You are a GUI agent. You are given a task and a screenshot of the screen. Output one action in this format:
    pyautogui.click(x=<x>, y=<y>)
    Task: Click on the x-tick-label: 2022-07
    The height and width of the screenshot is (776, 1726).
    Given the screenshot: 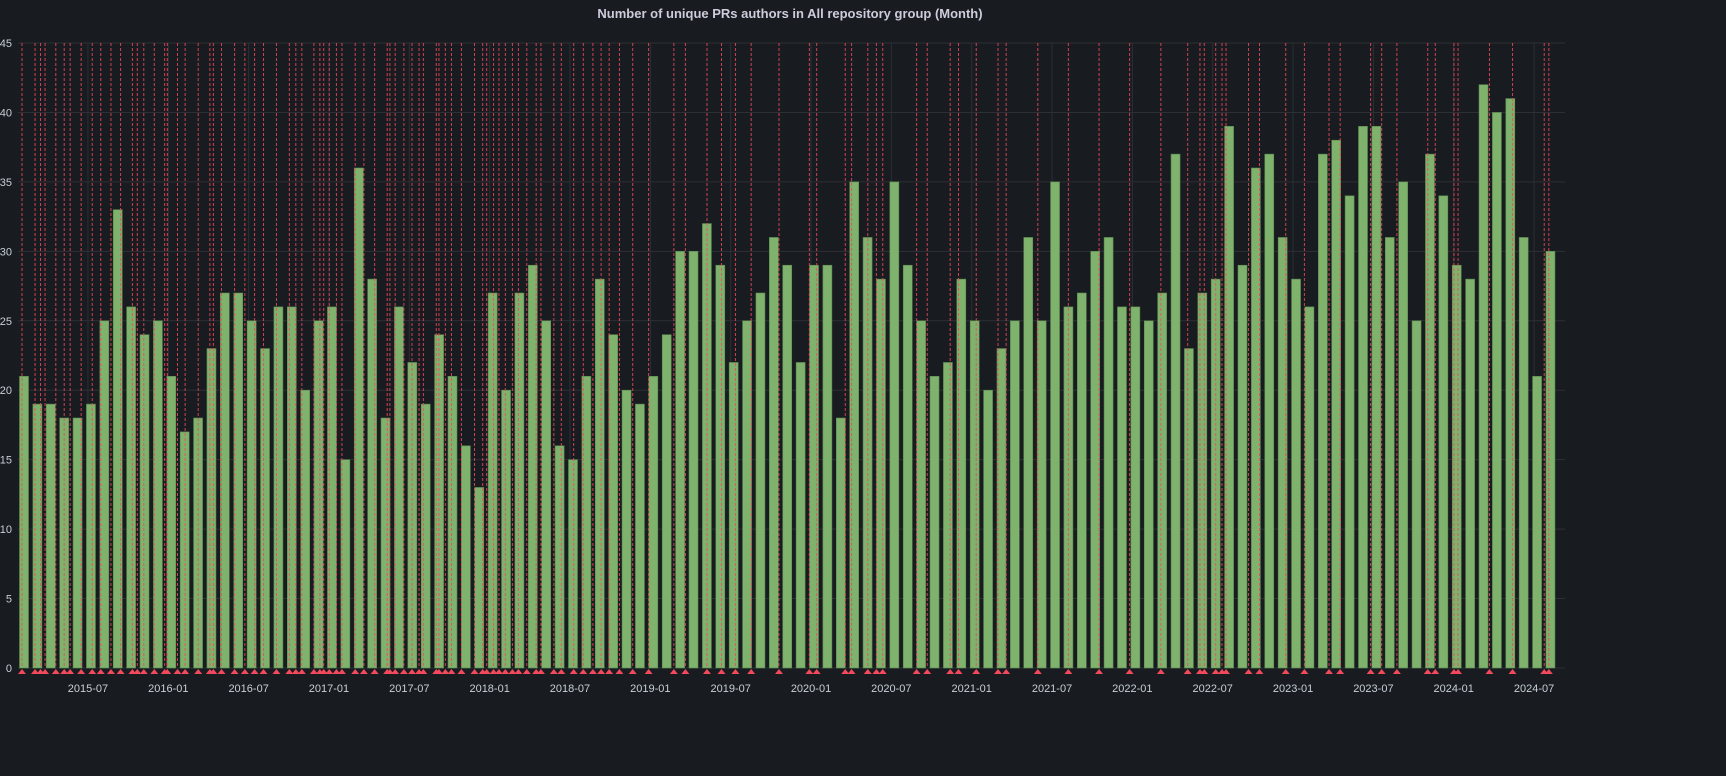 What is the action you would take?
    pyautogui.click(x=1213, y=689)
    